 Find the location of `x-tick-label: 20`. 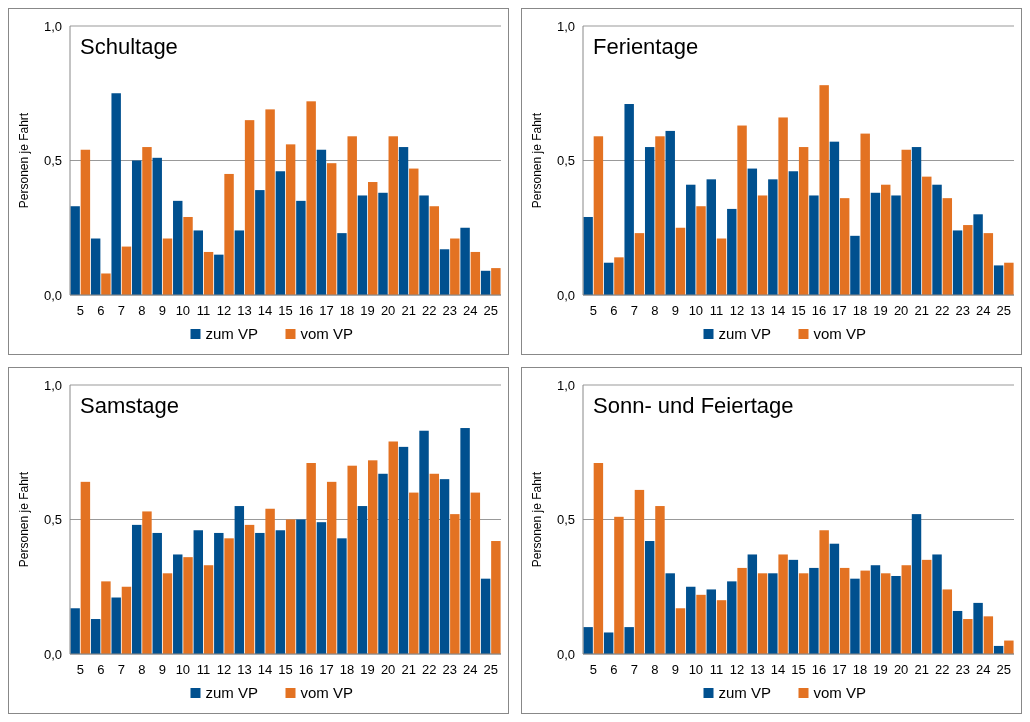

x-tick-label: 20 is located at coordinates (901, 669).